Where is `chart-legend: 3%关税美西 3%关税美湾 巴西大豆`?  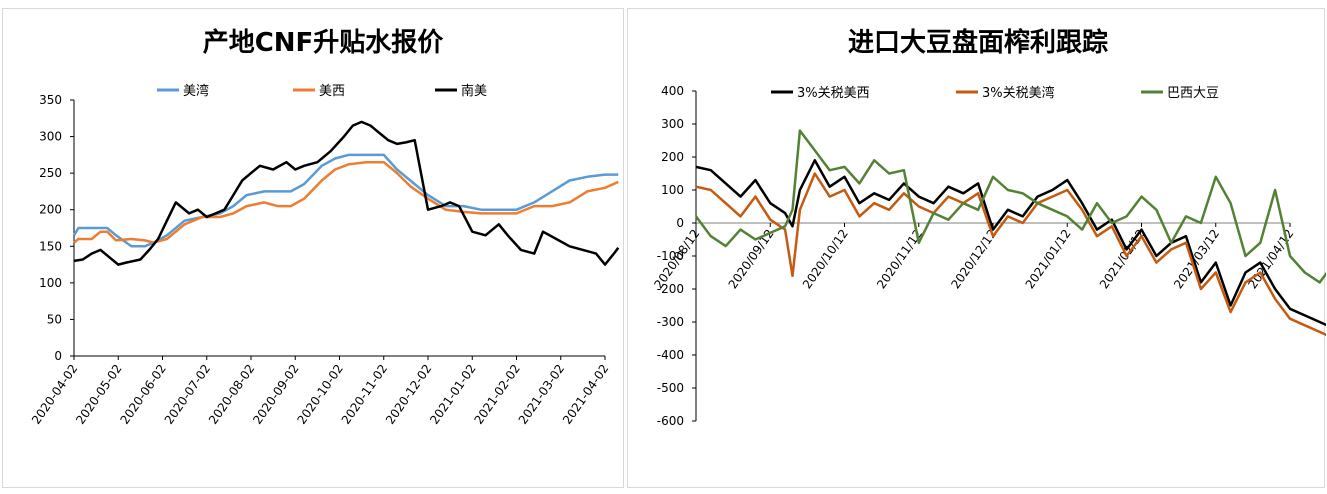
chart-legend: 3%关税美西 3%关税美湾 巴西大豆 is located at coordinates (995, 93).